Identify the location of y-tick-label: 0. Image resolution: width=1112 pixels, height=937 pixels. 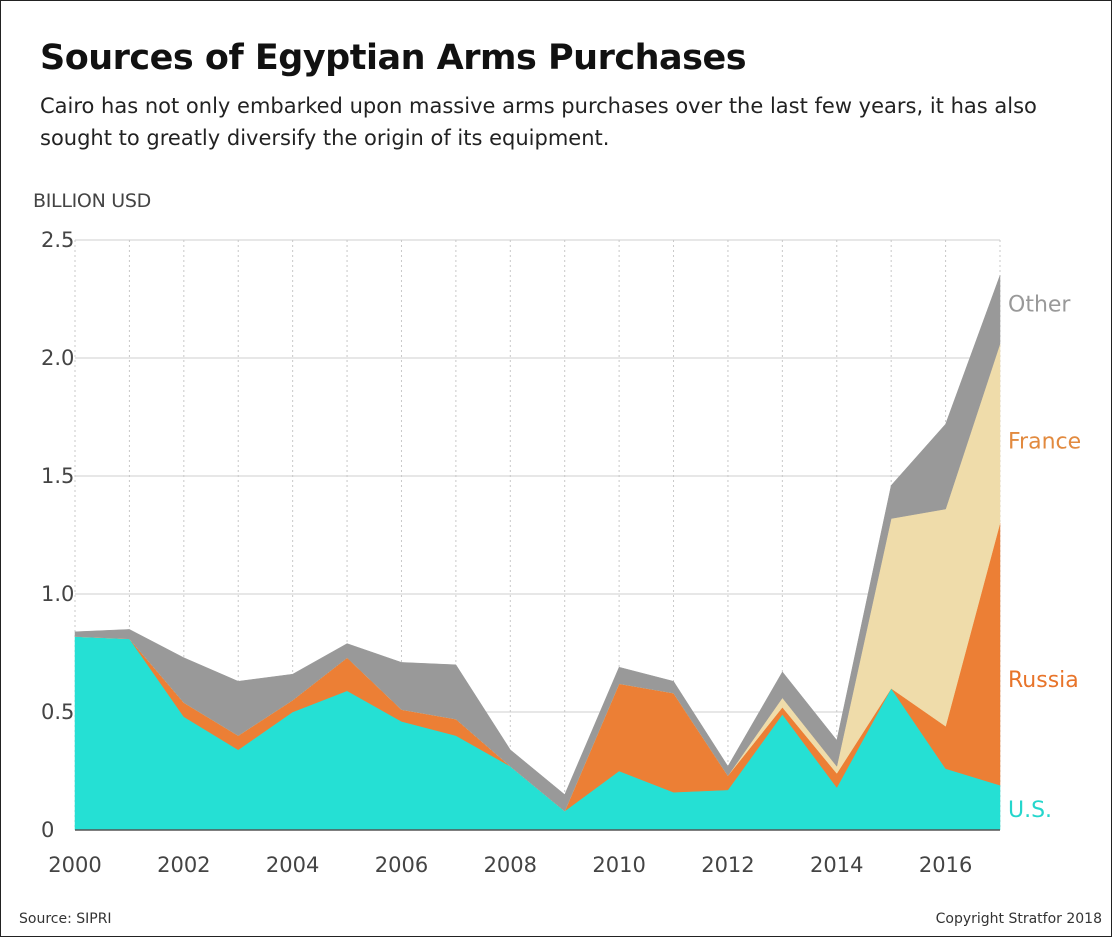
(47, 830).